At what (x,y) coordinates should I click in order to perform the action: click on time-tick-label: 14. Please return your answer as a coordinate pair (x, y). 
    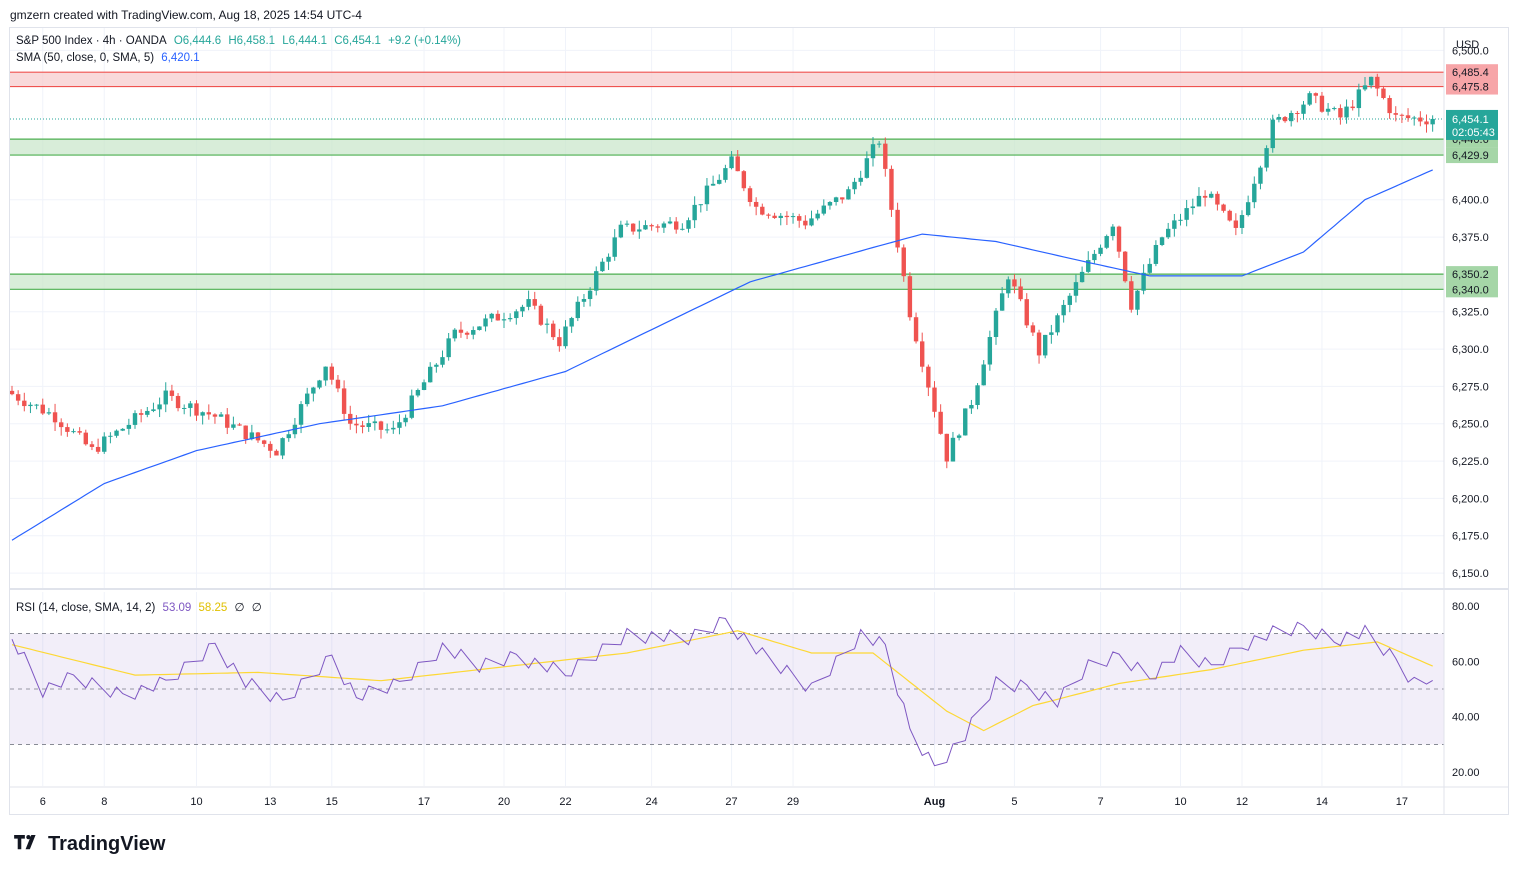
    Looking at the image, I should click on (1322, 802).